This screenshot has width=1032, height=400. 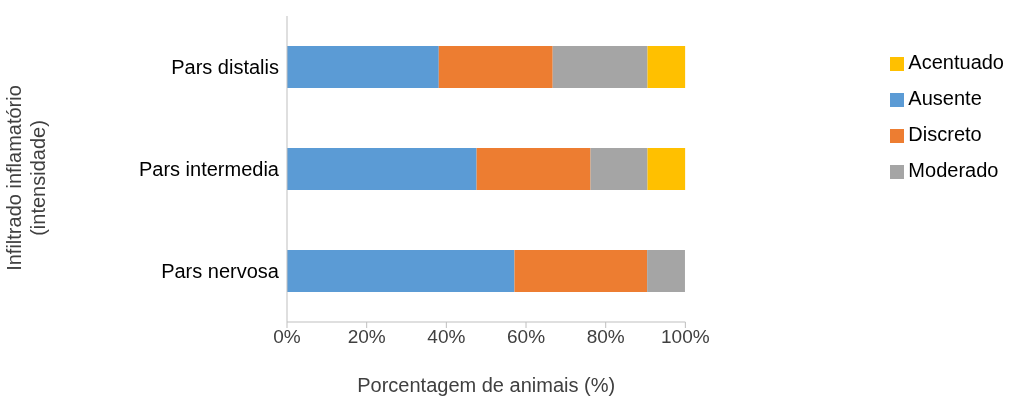 What do you see at coordinates (605, 337) in the screenshot?
I see `x-tick-label: 80%` at bounding box center [605, 337].